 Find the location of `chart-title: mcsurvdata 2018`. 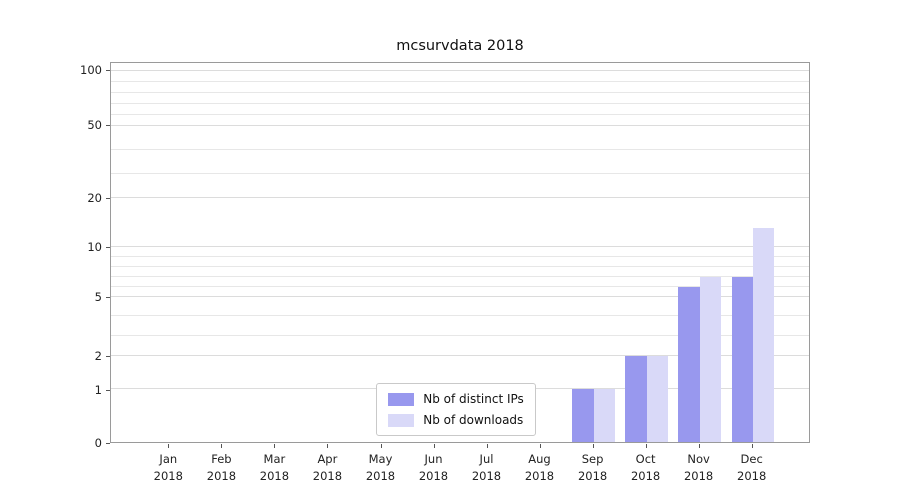

chart-title: mcsurvdata 2018 is located at coordinates (460, 46).